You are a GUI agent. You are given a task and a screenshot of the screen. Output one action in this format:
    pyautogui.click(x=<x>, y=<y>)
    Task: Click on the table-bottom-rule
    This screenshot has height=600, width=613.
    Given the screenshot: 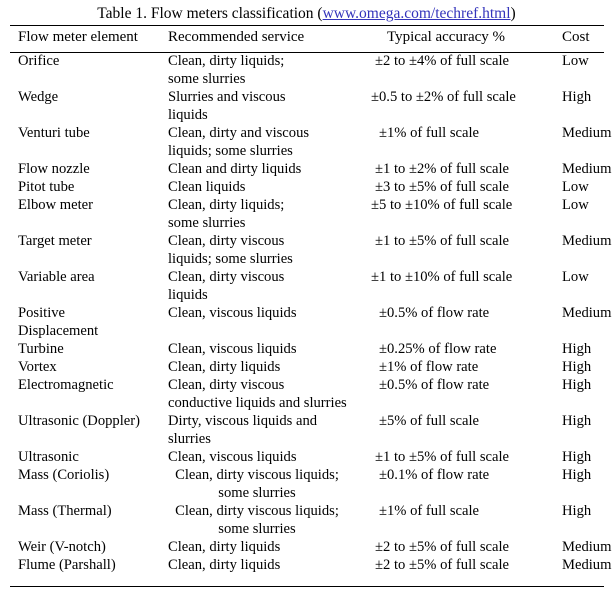 What is the action you would take?
    pyautogui.click(x=307, y=586)
    